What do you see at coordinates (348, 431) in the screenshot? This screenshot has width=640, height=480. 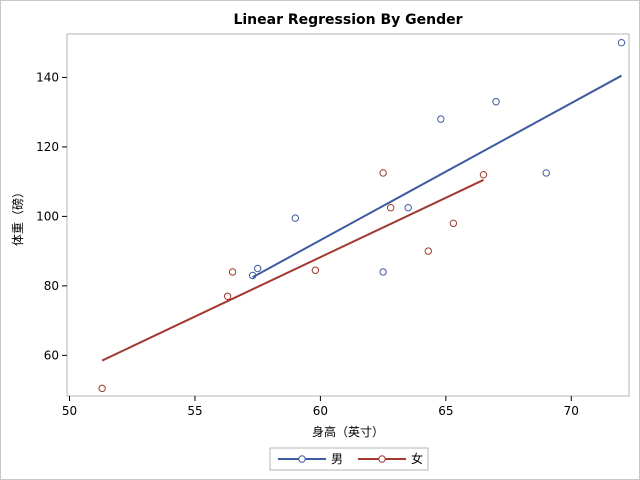 I see `x-axis-label: 身高（英寸）` at bounding box center [348, 431].